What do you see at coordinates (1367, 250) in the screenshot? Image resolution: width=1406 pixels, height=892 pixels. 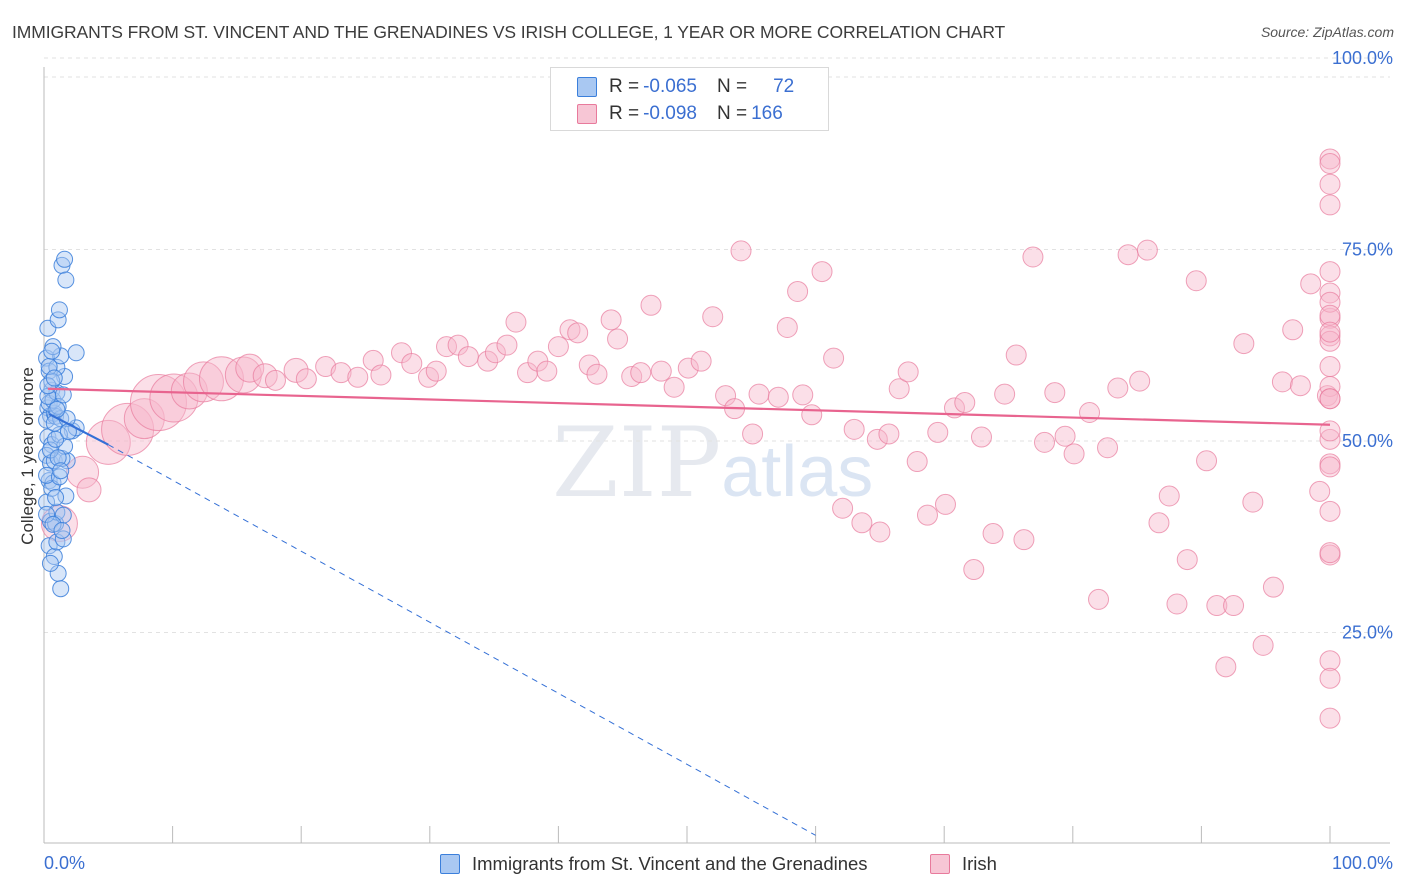 I see `y-tick-label: 75.0%` at bounding box center [1367, 250].